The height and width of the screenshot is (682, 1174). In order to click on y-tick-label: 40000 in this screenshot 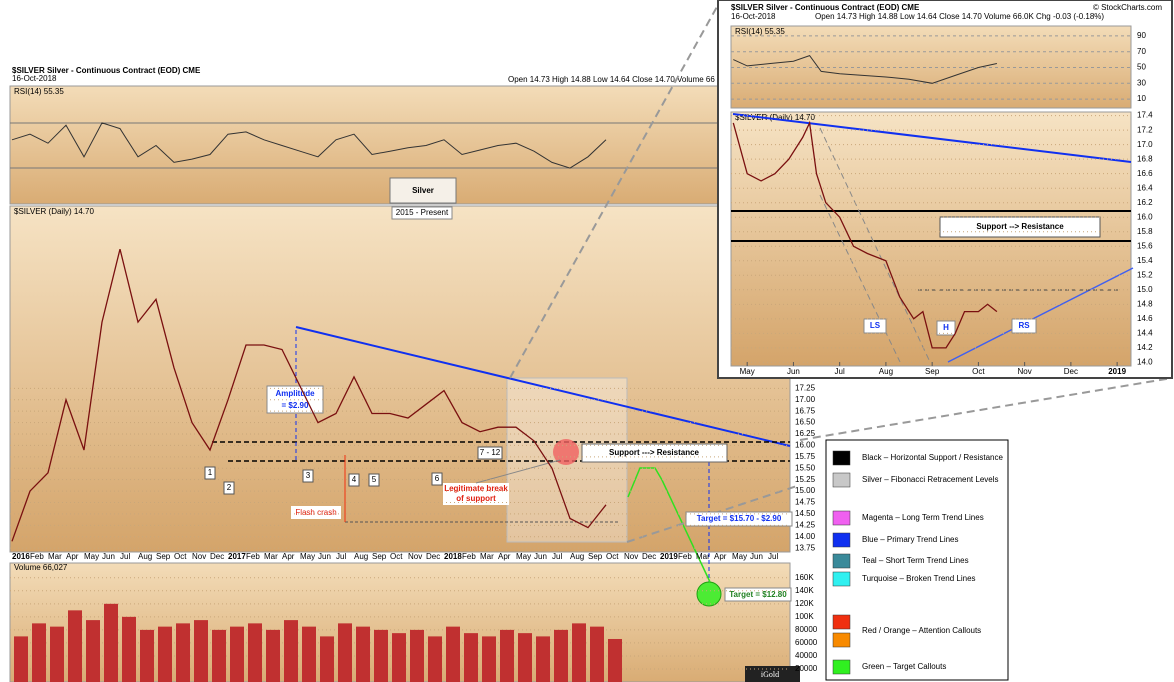, I will do `click(806, 655)`.